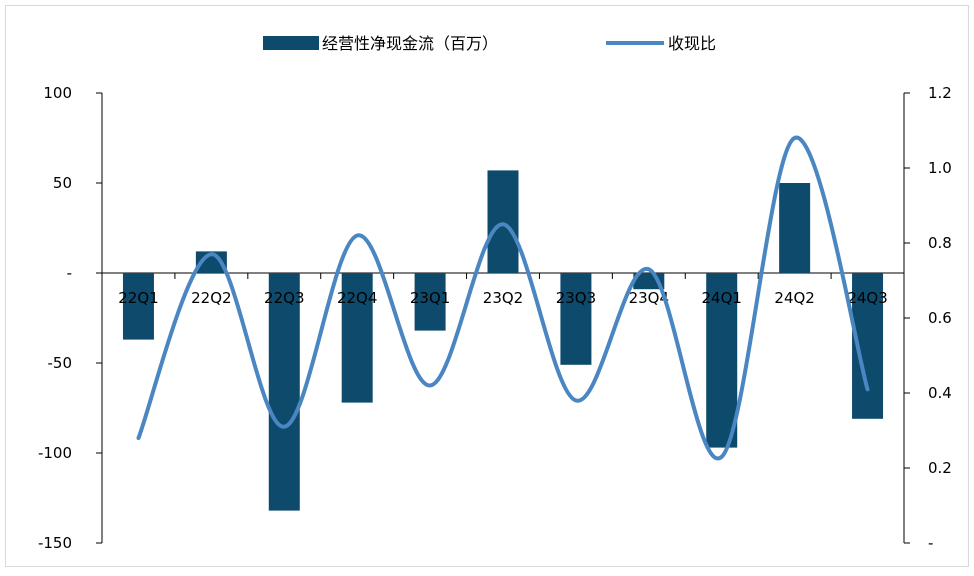 This screenshot has height=576, width=974. Describe the element at coordinates (940, 393) in the screenshot. I see `right-tick-label: 0.4` at that location.